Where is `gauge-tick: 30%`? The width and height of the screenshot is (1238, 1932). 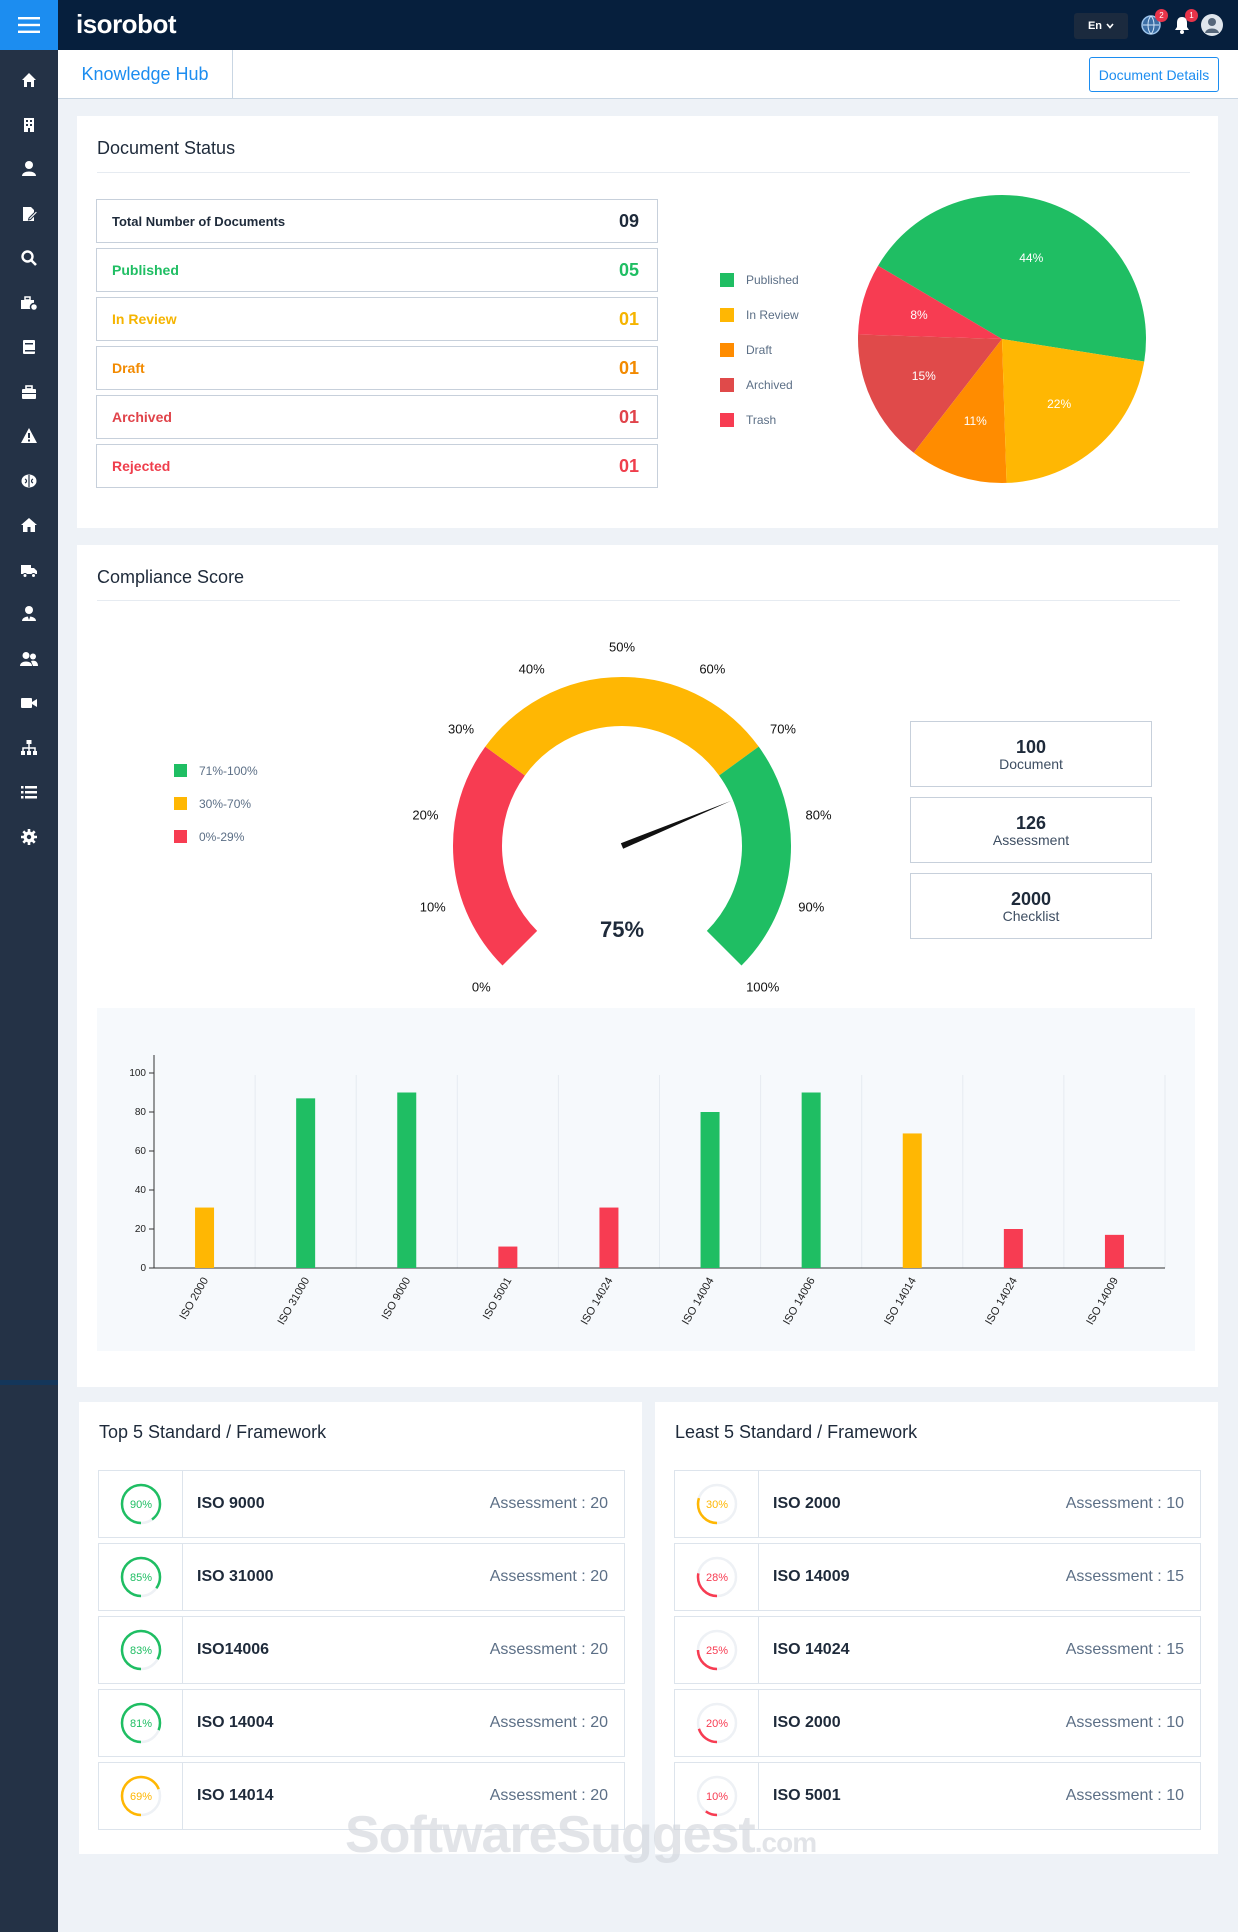
gauge-tick: 30% is located at coordinates (461, 729).